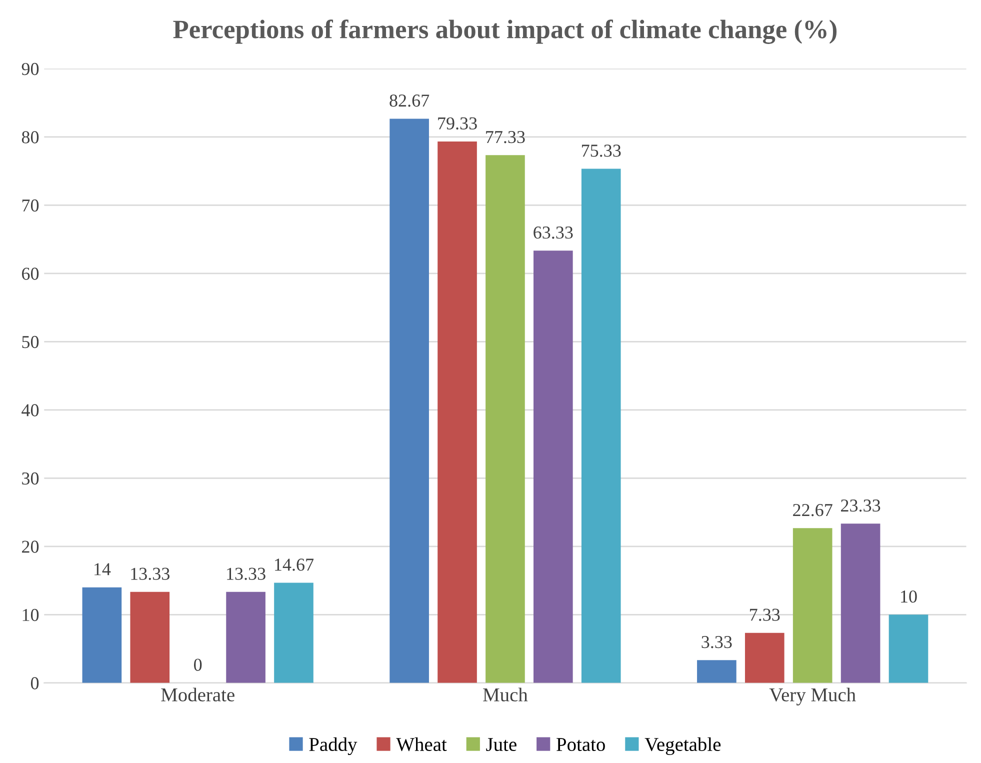 The image size is (981, 763). I want to click on x-tick-label: Much, so click(505, 695).